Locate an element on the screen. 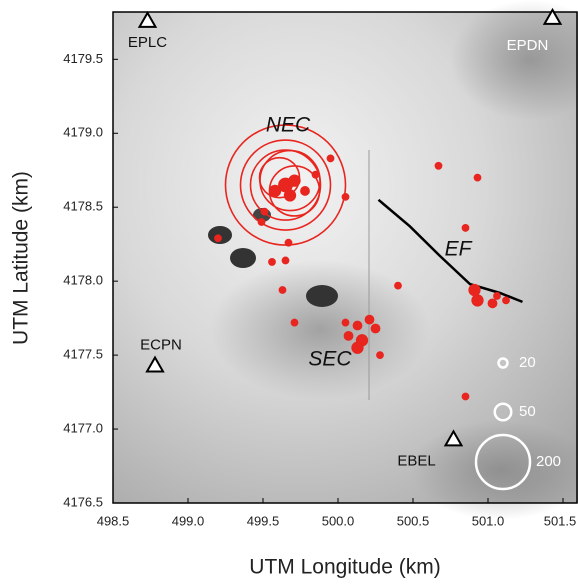 The width and height of the screenshot is (578, 584). x-tick-label: 499.0 is located at coordinates (188, 520).